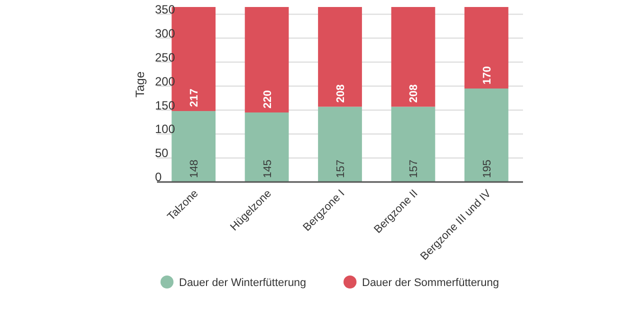  What do you see at coordinates (194, 169) in the screenshot?
I see `data-label: 148` at bounding box center [194, 169].